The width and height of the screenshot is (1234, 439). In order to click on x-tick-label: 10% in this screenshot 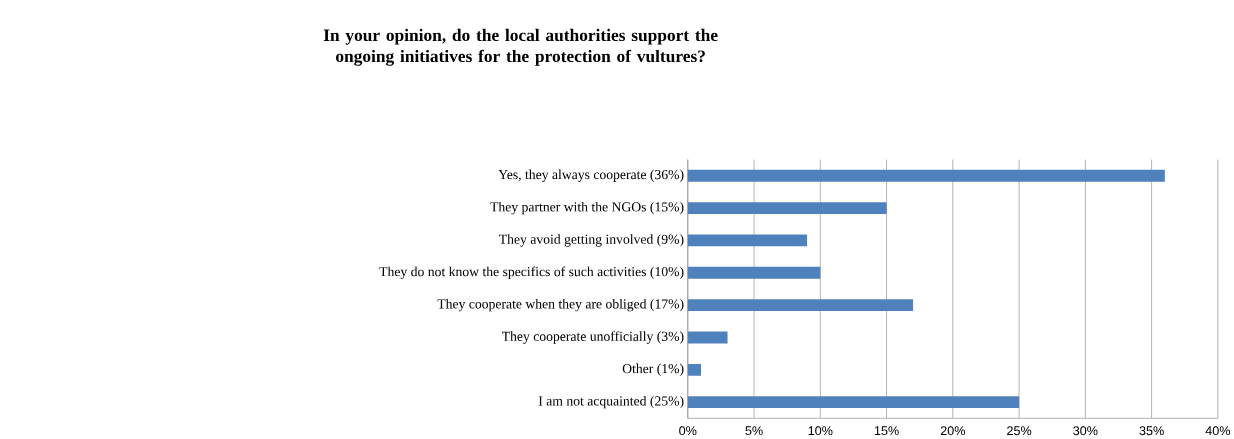, I will do `click(820, 431)`.